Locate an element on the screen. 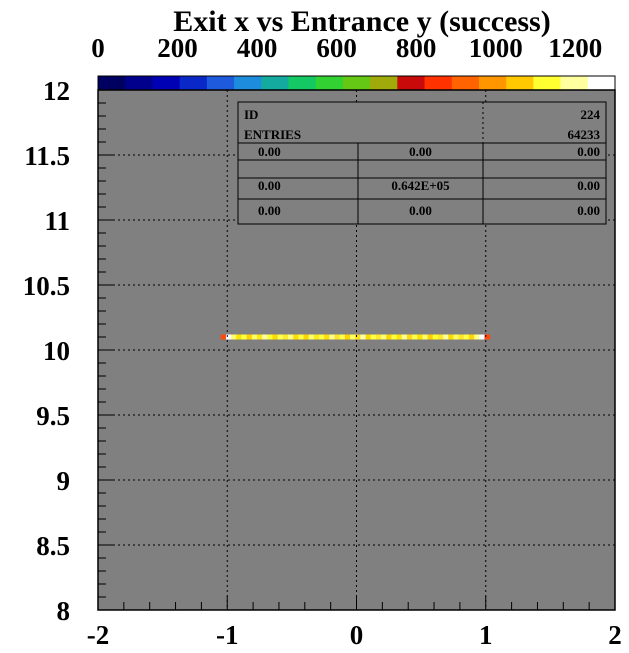 This screenshot has width=629, height=653. colorbar-tick-label: 0 is located at coordinates (98, 48).